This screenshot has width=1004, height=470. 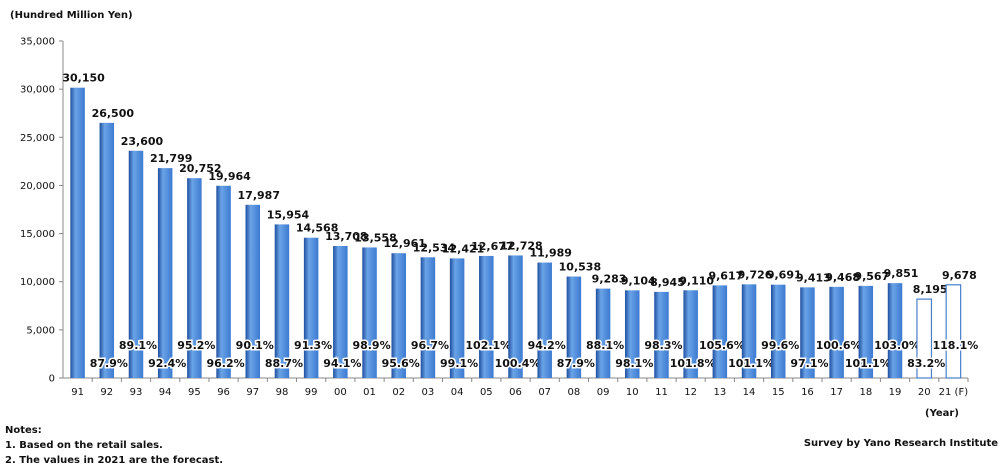 What do you see at coordinates (459, 363) in the screenshot?
I see `yoy-percent-label: 99.1%` at bounding box center [459, 363].